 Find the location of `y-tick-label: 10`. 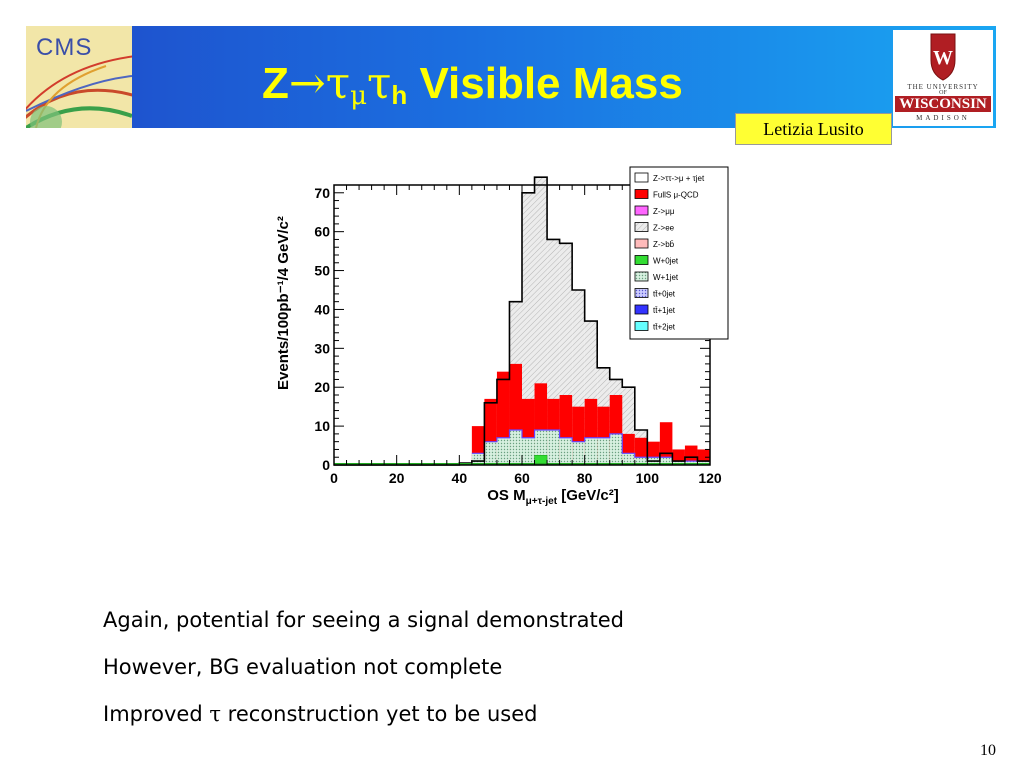

y-tick-label: 10 is located at coordinates (322, 426).